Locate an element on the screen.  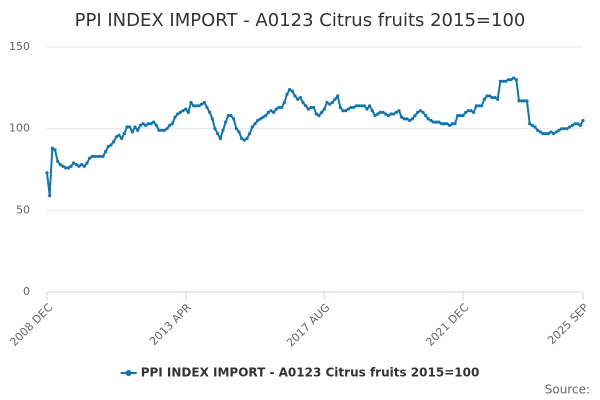
y-tick-label: 50 is located at coordinates (23, 209).